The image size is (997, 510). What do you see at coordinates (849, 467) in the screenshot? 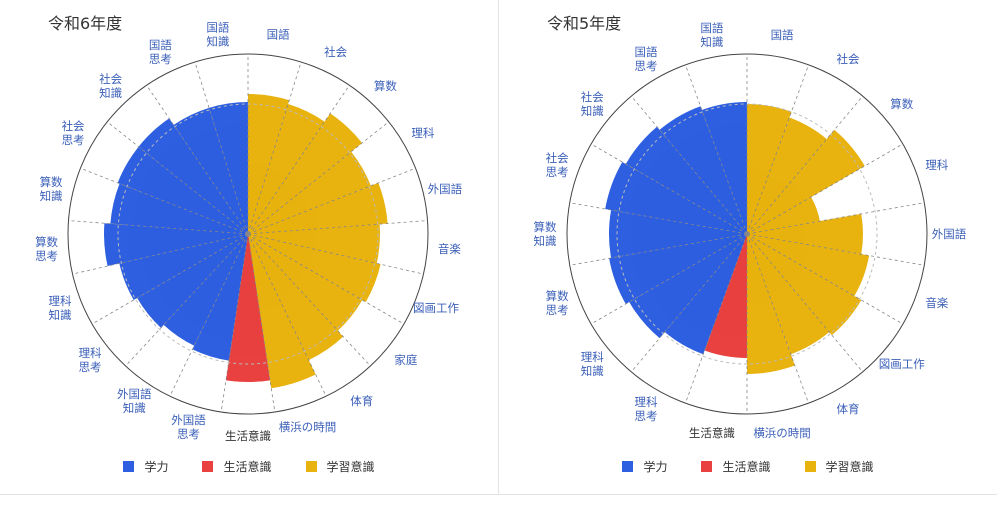
I see `legend-label: 学習意識` at bounding box center [849, 467].